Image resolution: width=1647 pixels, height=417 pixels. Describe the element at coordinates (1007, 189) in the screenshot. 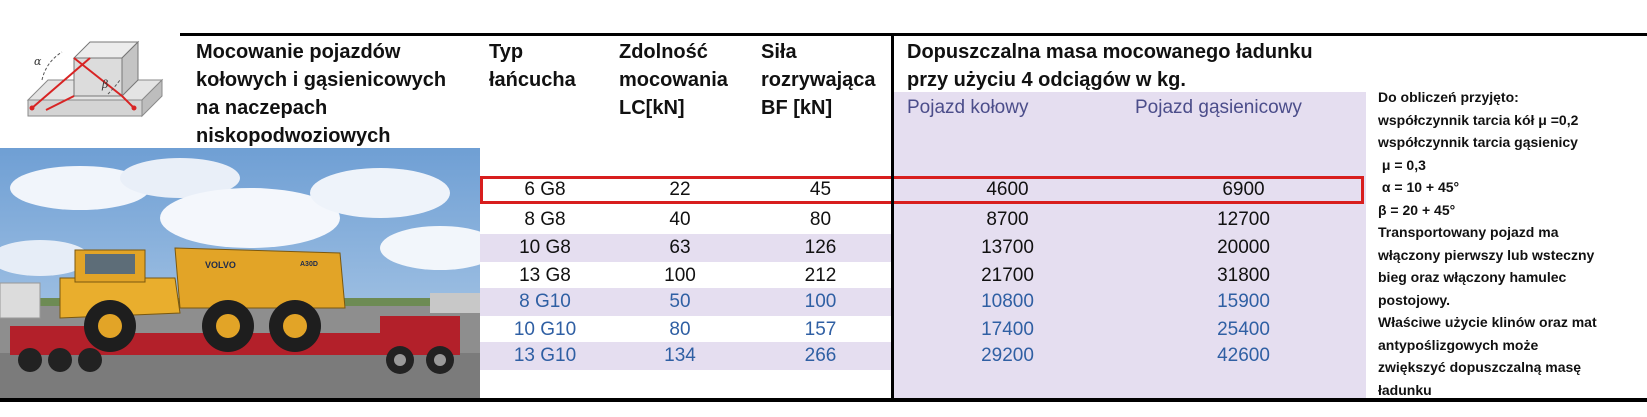

I see `cell-wheeled-mass: 4600` at that location.